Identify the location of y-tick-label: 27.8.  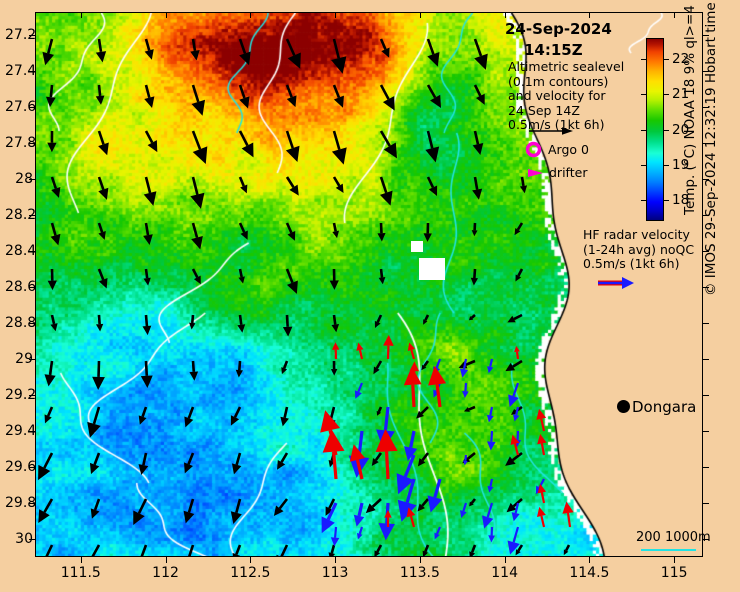
(21, 143).